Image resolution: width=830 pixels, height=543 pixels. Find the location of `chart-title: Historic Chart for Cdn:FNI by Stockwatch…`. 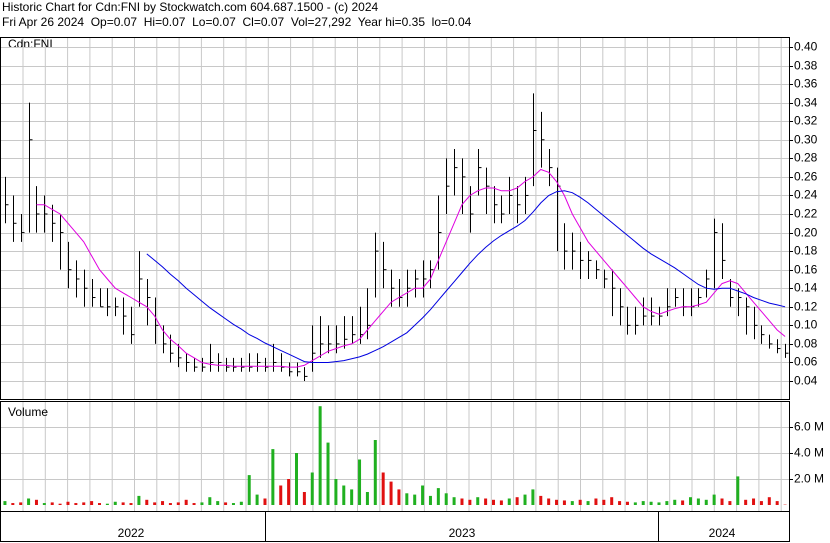

chart-title: Historic Chart for Cdn:FNI by Stockwatch… is located at coordinates (190, 7).